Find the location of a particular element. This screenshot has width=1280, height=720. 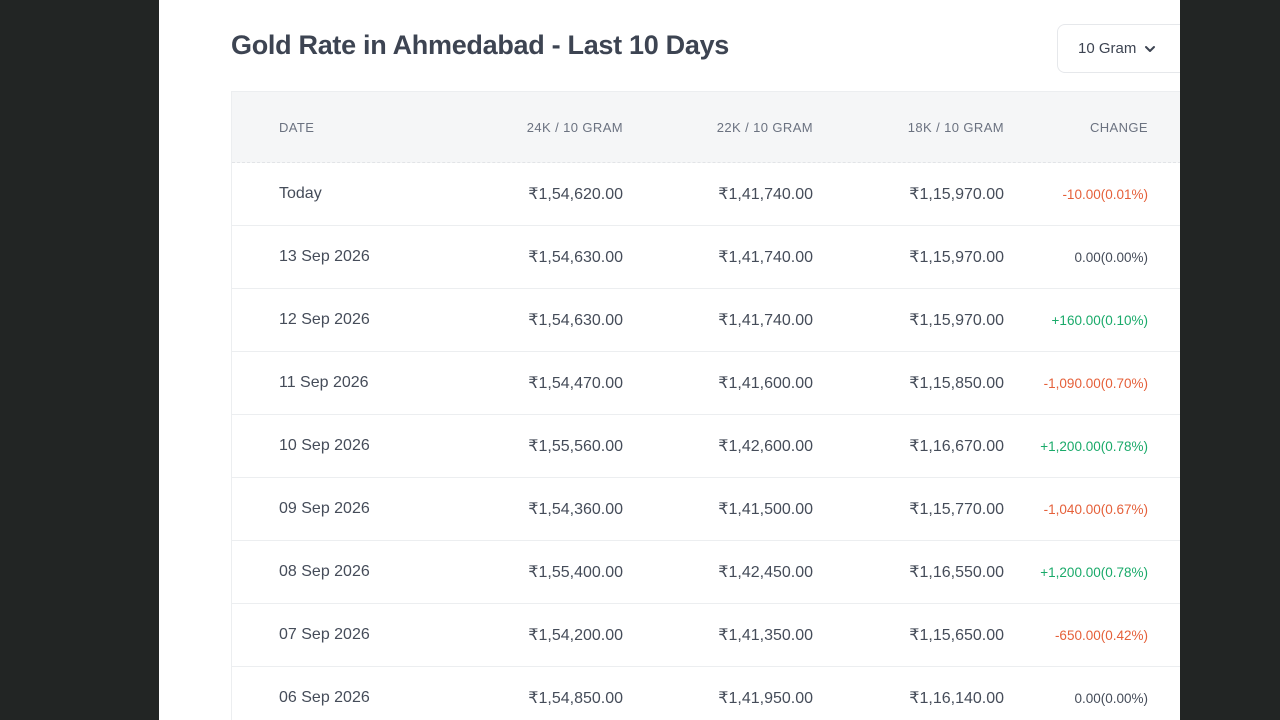

row-date: 12 Sep 2026 is located at coordinates (324, 319).